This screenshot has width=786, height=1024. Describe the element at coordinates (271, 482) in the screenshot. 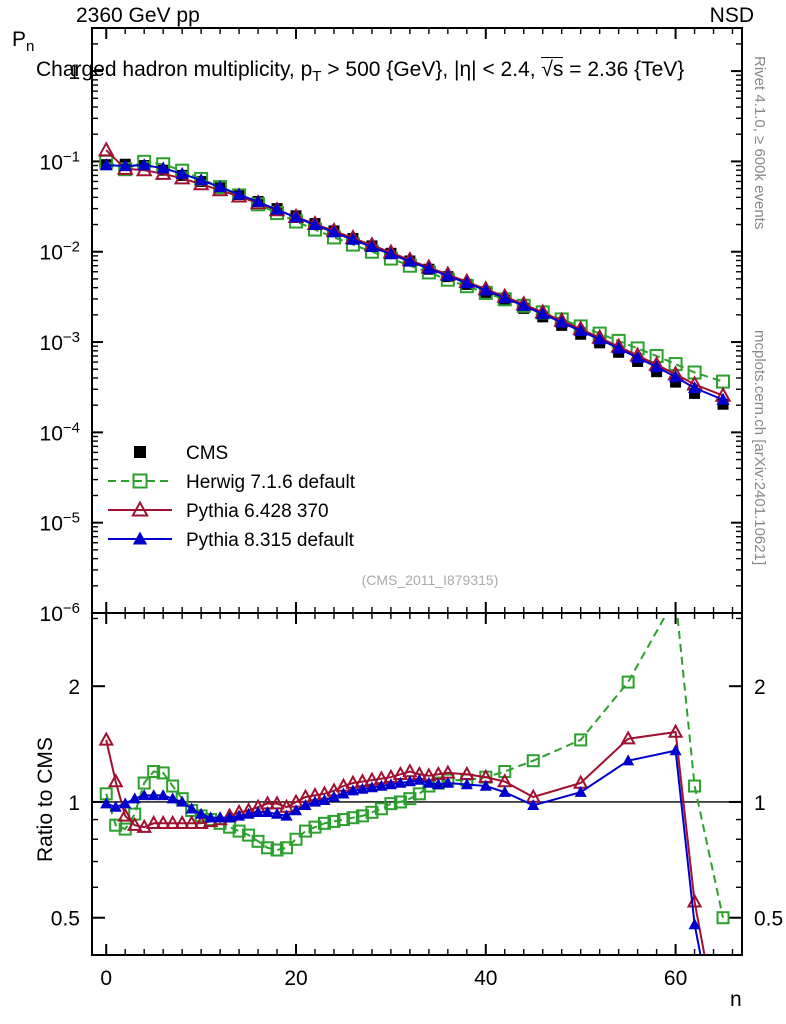

I see `legend-label-1: Herwig 7.1.6 default` at that location.